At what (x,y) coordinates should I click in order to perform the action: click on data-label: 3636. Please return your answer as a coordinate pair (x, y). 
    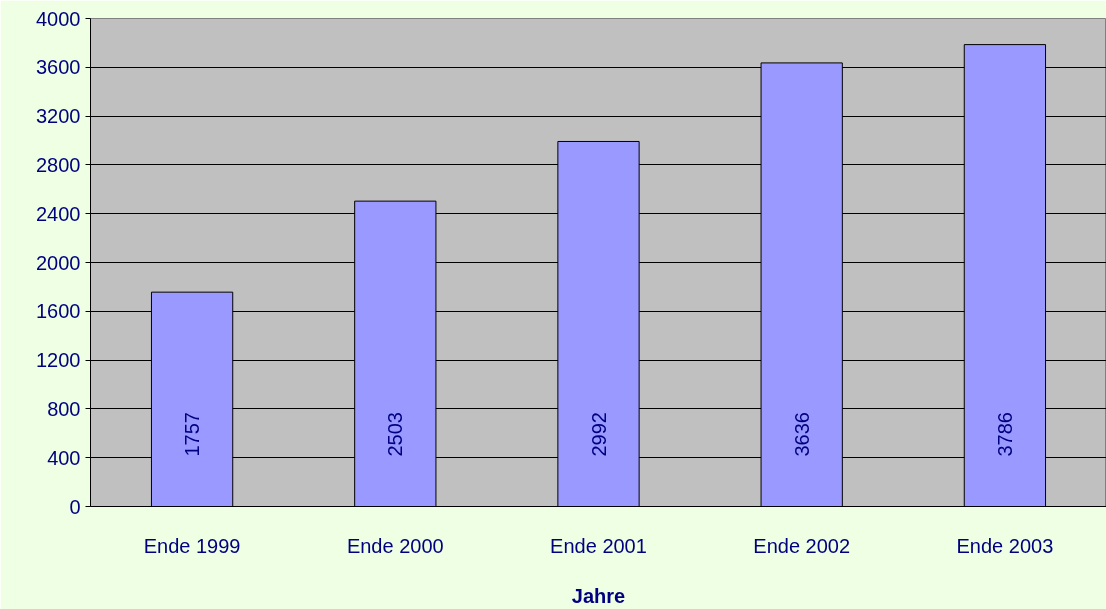
    Looking at the image, I should click on (801, 434).